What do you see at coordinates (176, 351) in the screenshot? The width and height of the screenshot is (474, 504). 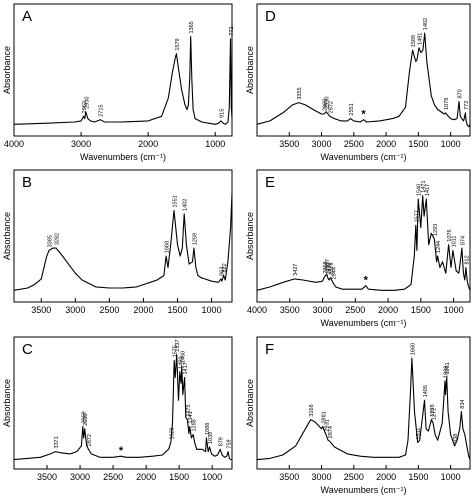 I see `peak-label: 1575` at bounding box center [176, 351].